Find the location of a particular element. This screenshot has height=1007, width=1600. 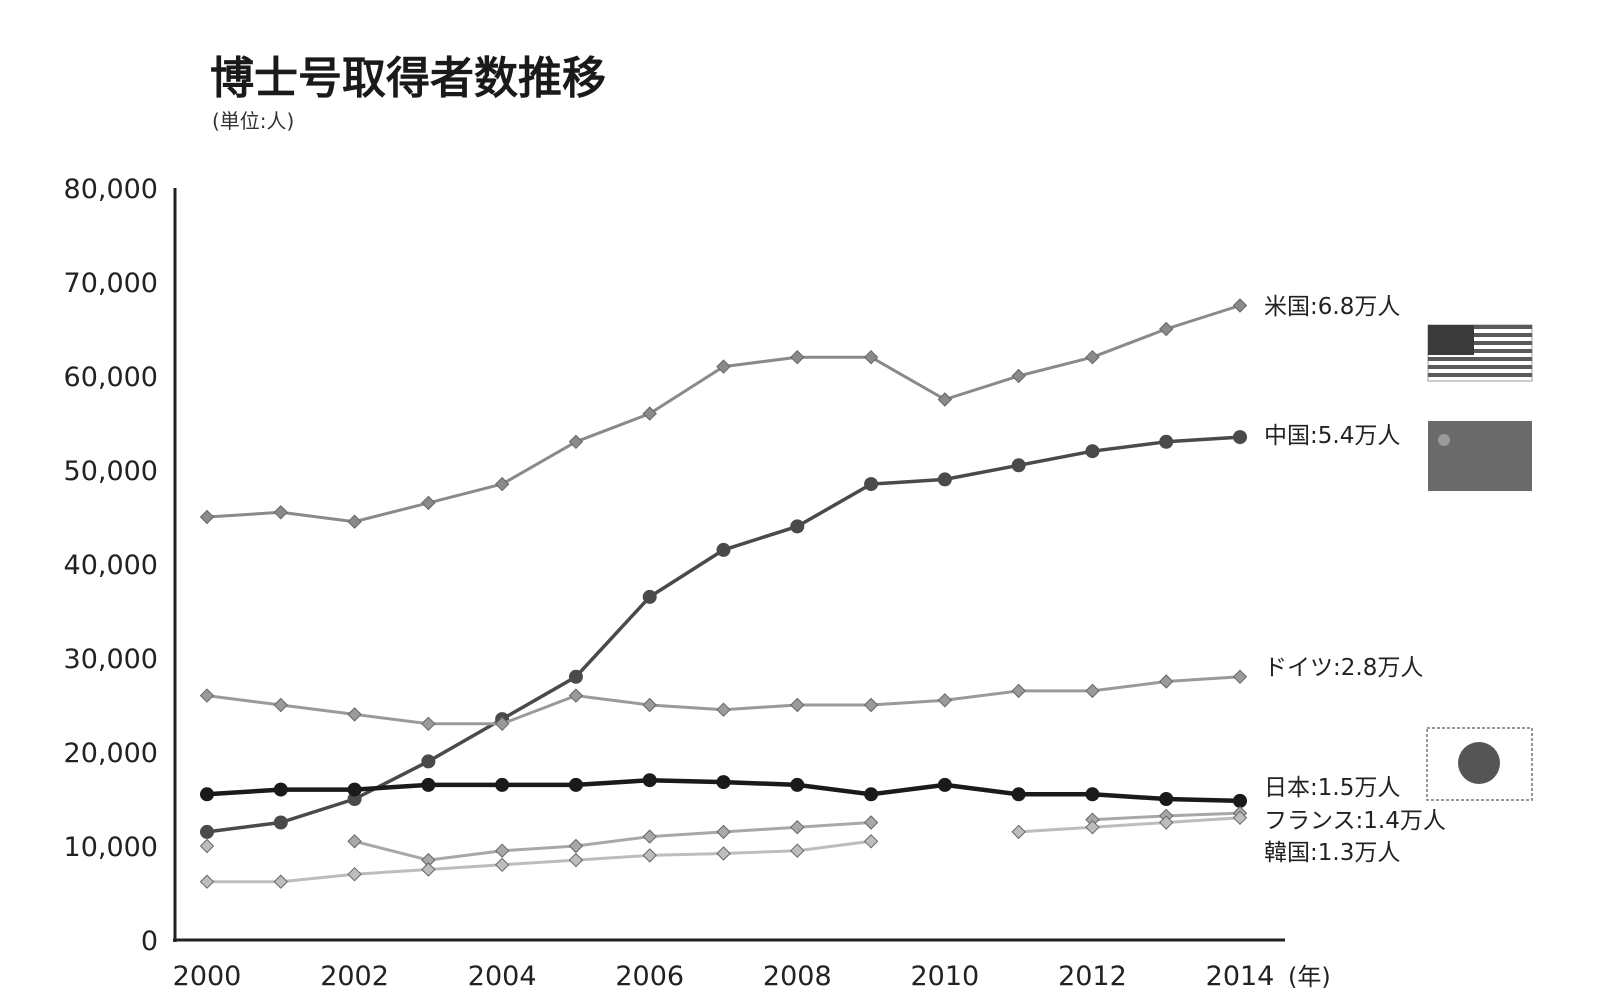

chart-subtitle: (単位:人) is located at coordinates (253, 121).